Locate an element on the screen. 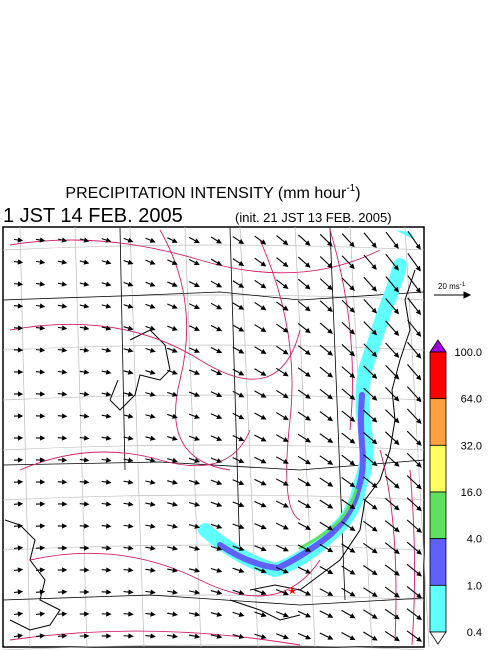  station-marker is located at coordinates (292, 590).